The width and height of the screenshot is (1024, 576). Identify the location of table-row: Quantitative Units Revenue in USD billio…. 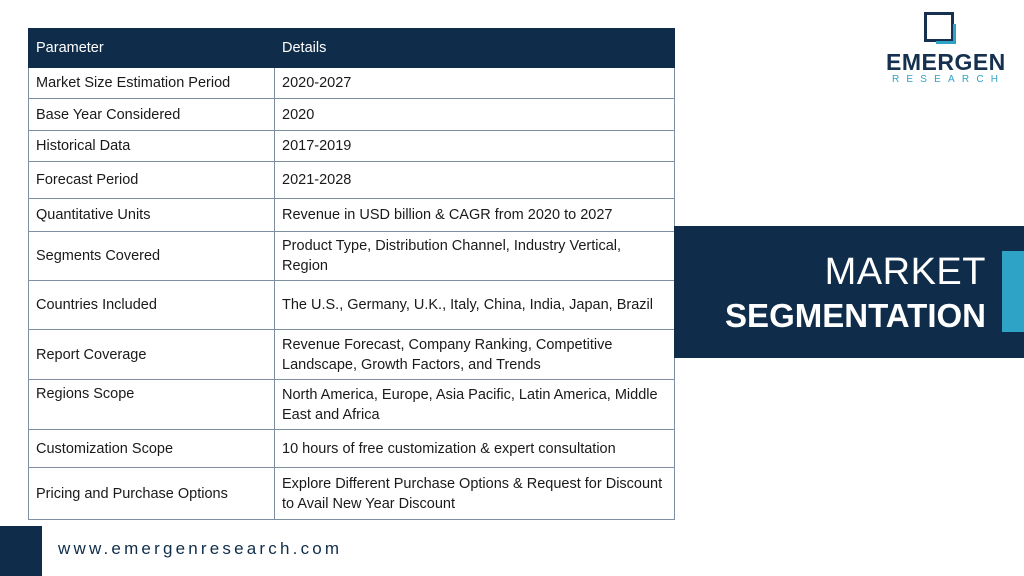
(351, 215).